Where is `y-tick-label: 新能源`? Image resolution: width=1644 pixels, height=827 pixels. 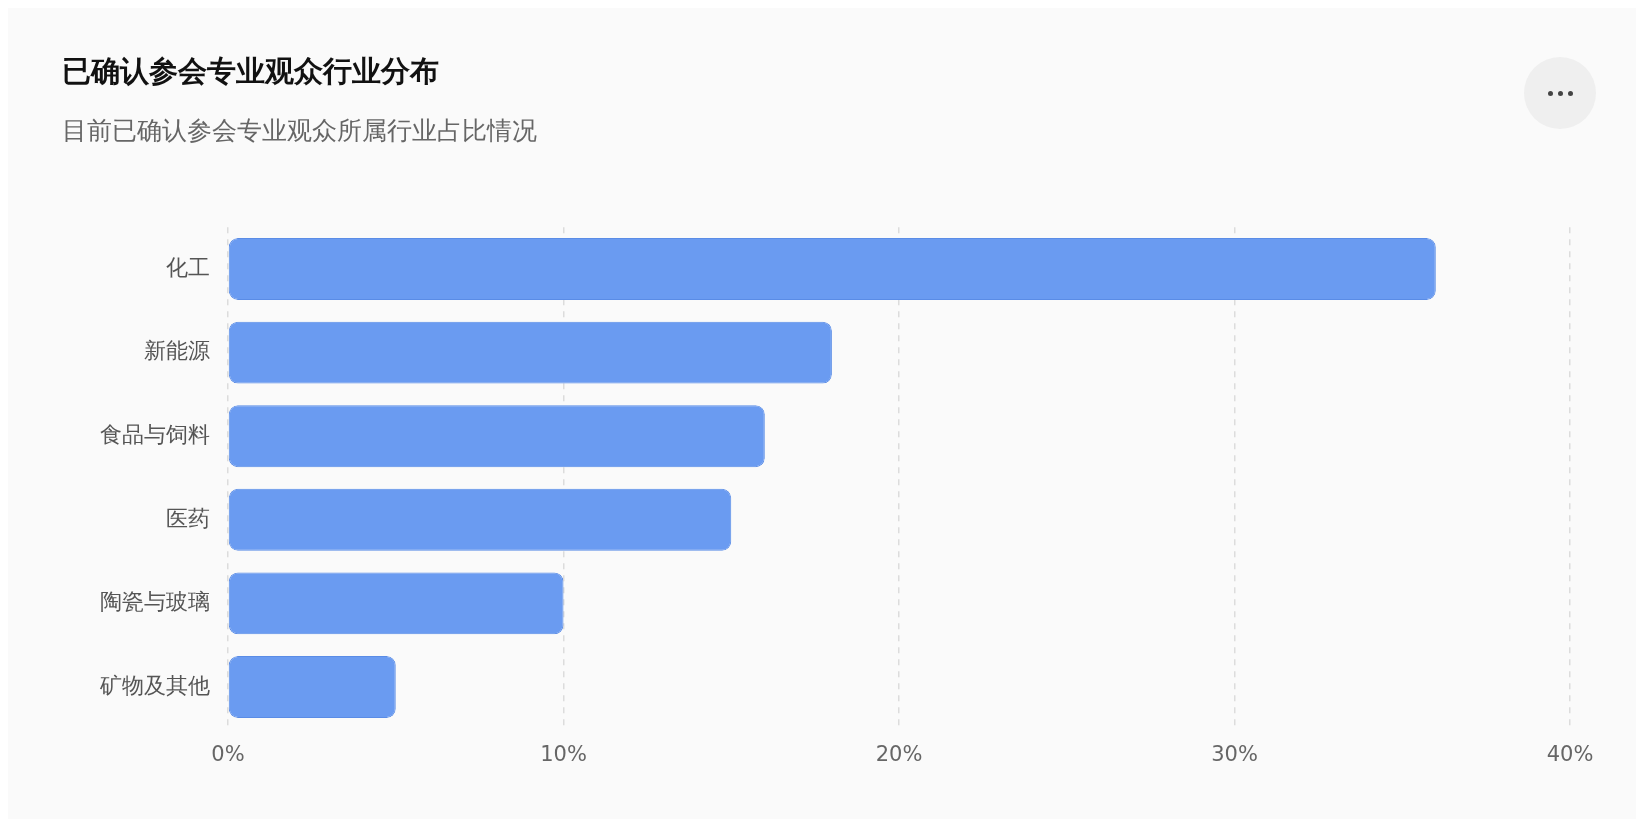 y-tick-label: 新能源 is located at coordinates (177, 351).